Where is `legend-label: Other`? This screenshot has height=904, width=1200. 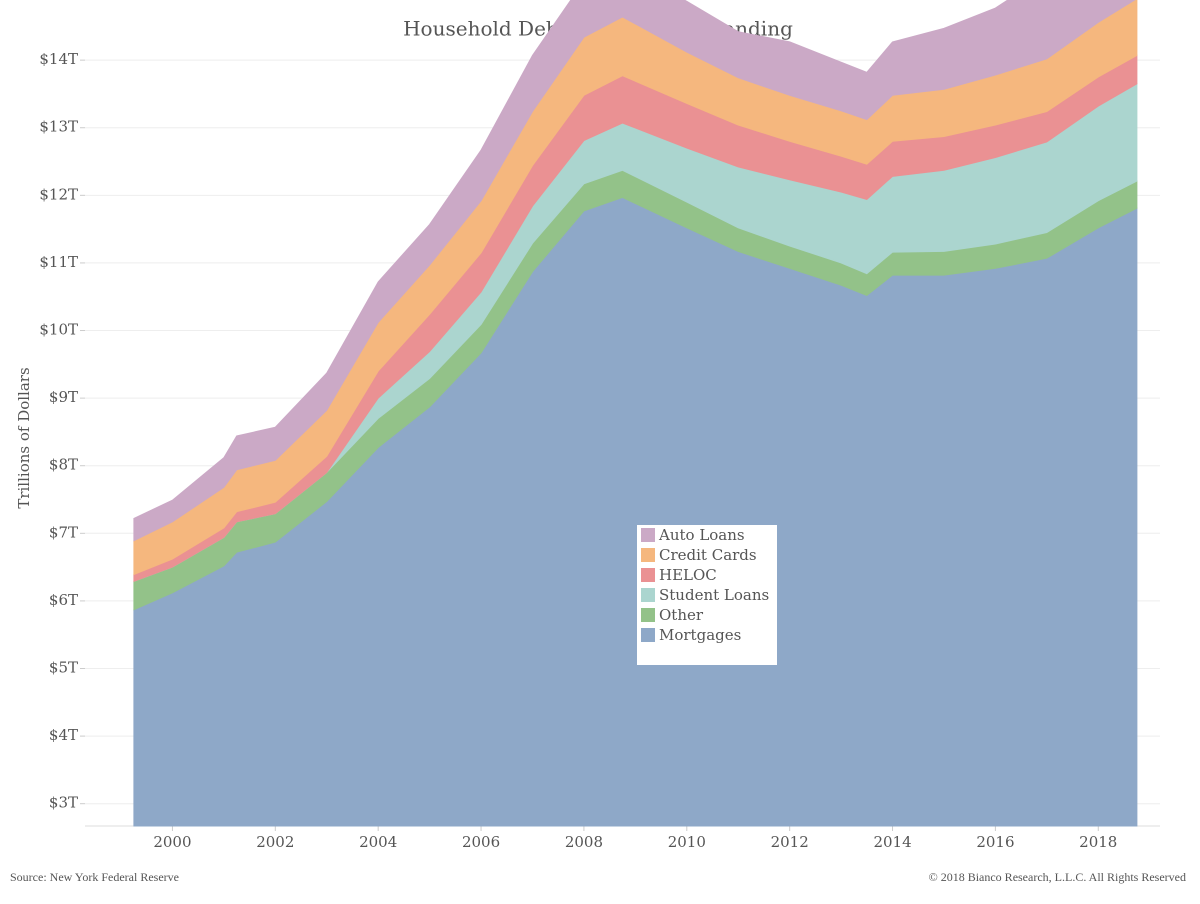 legend-label: Other is located at coordinates (681, 615).